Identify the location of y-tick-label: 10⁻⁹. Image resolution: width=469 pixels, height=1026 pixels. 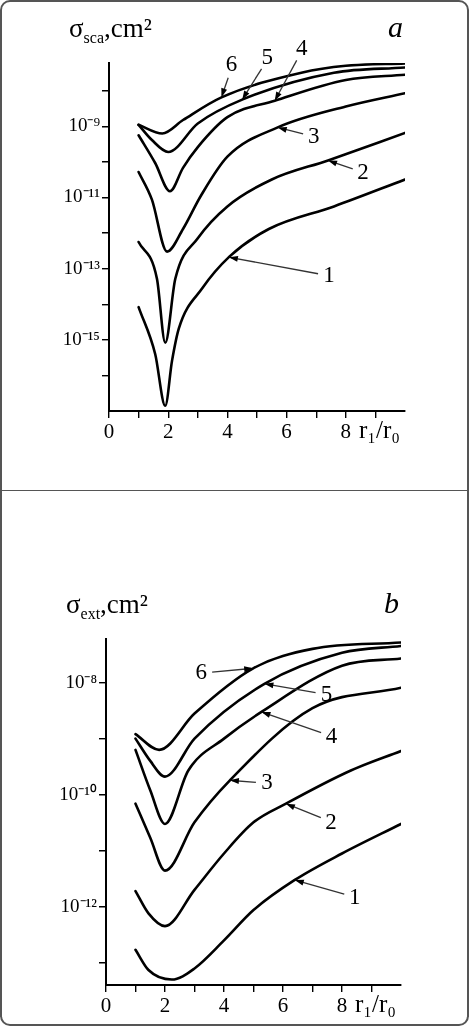
(84, 125).